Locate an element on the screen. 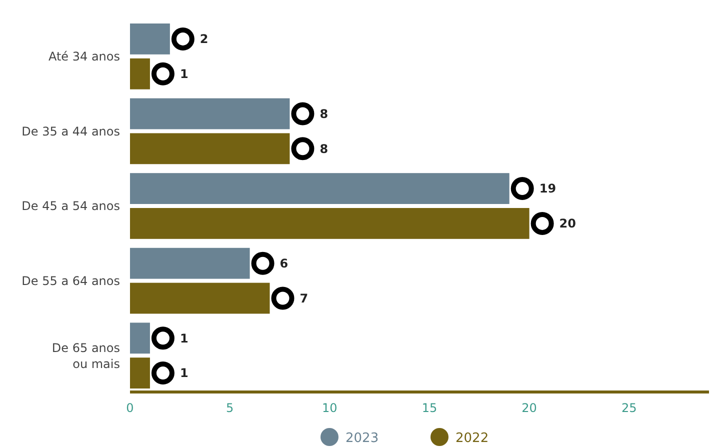 The height and width of the screenshot is (448, 721). y-tick-label: Até 34 anos is located at coordinates (84, 57).